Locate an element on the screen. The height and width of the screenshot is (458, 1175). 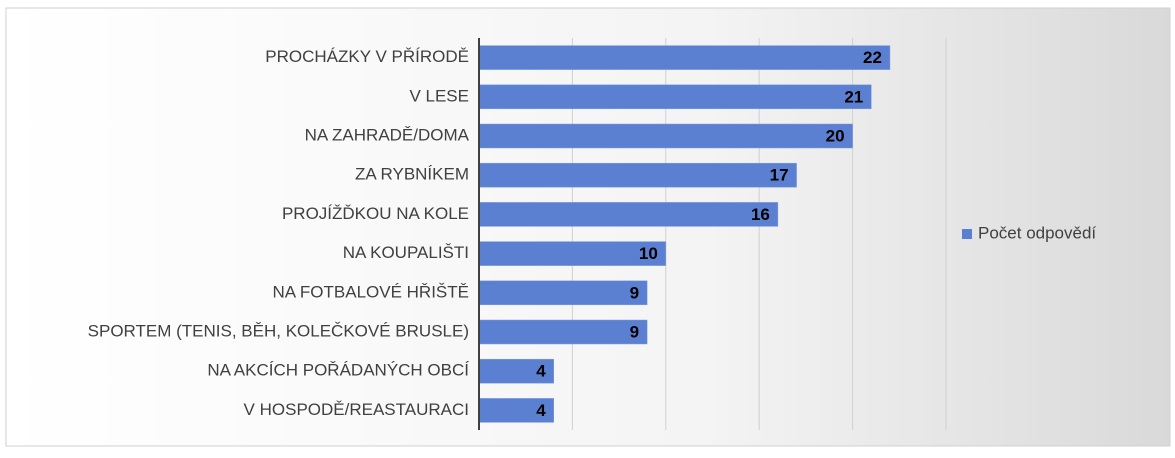
y-tick-label: V HOSPODĚ/REASTAURACI is located at coordinates (356, 409).